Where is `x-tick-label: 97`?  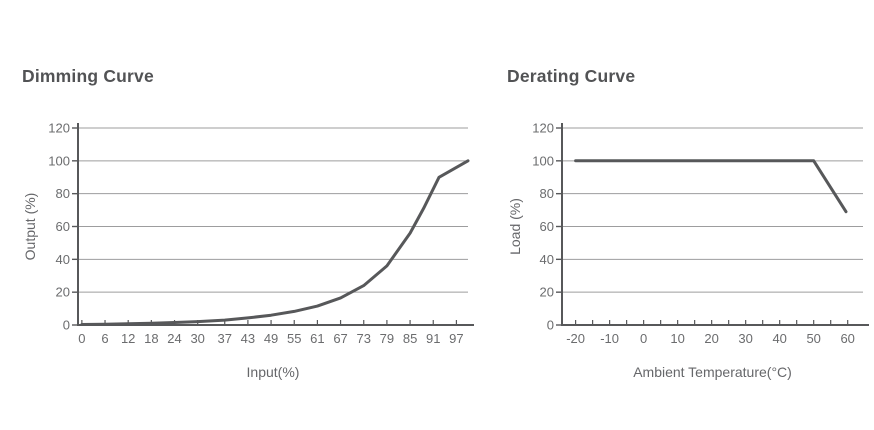 x-tick-label: 97 is located at coordinates (456, 338).